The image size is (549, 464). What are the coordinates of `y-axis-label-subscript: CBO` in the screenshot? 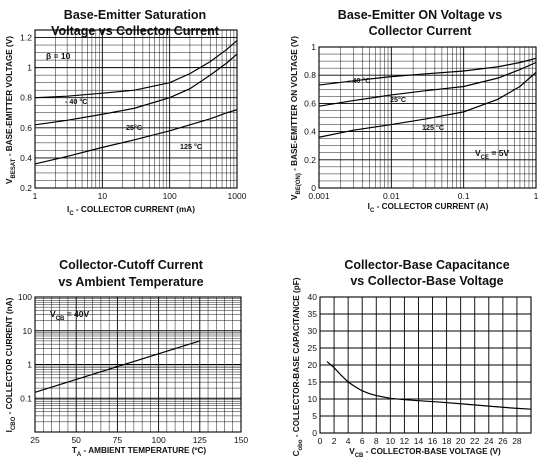 It's located at (14, 423).